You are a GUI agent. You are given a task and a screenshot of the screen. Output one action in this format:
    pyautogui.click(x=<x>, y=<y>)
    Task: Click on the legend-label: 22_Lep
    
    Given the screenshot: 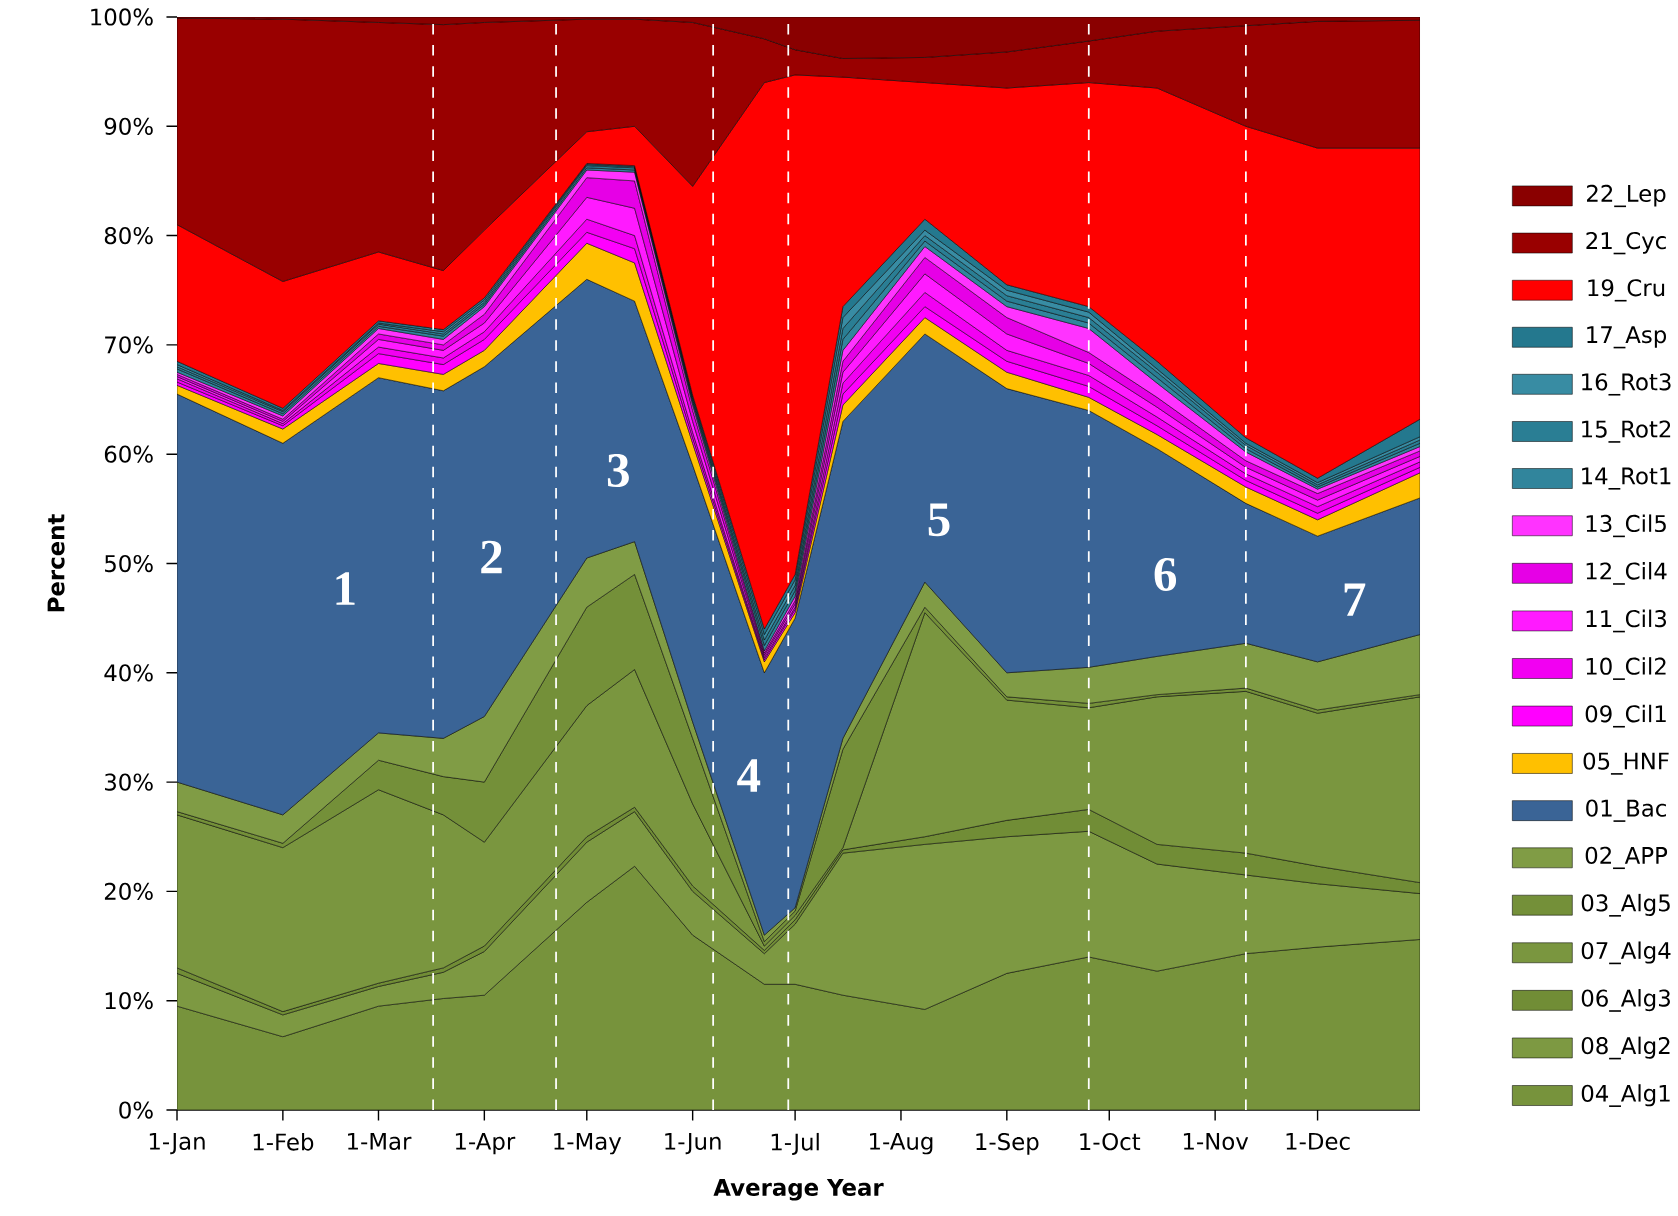 What is the action you would take?
    pyautogui.click(x=1626, y=196)
    